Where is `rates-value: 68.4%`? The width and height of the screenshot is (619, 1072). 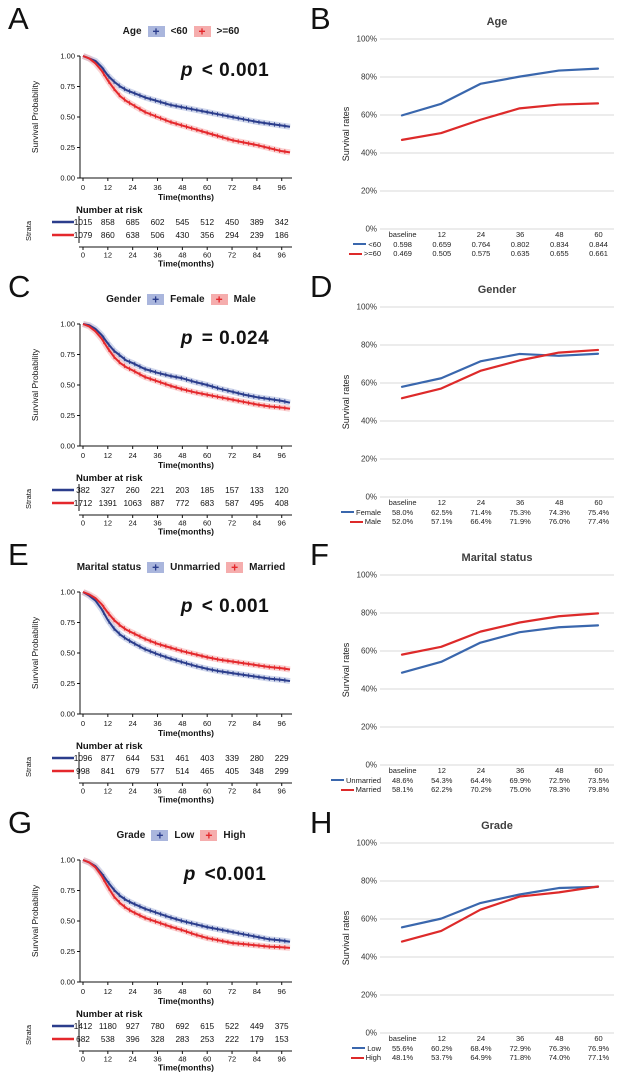
rates-value: 68.4% is located at coordinates (481, 1048).